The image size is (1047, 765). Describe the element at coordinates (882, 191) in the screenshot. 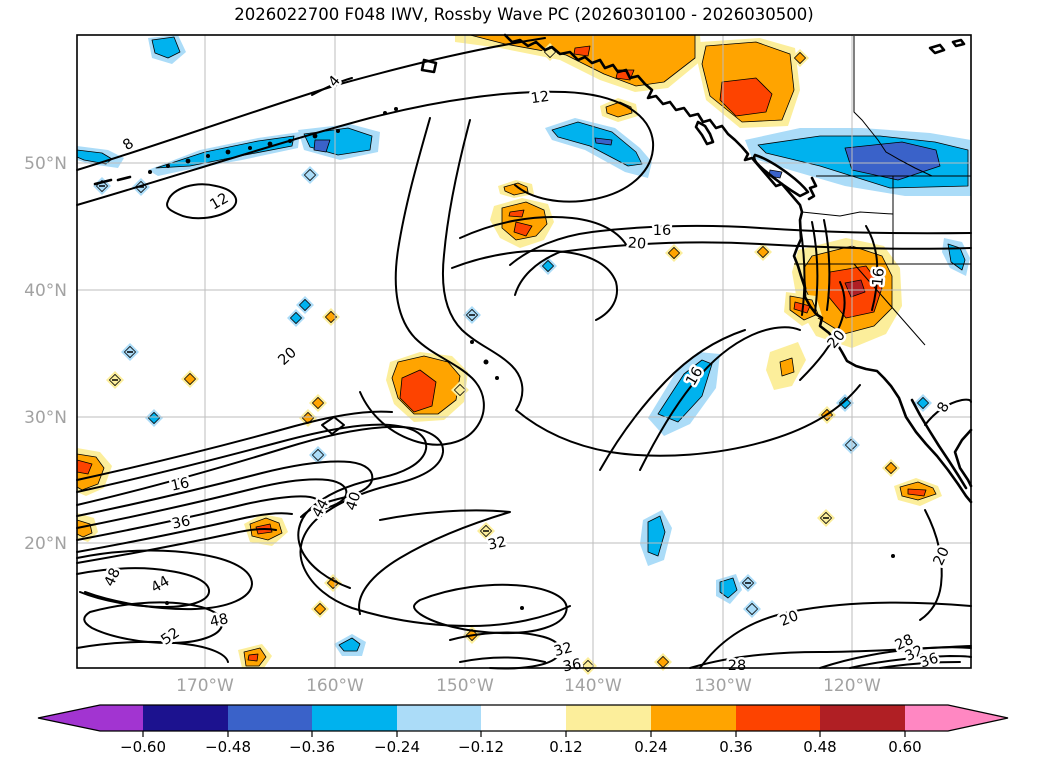

I see `political-borders` at that location.